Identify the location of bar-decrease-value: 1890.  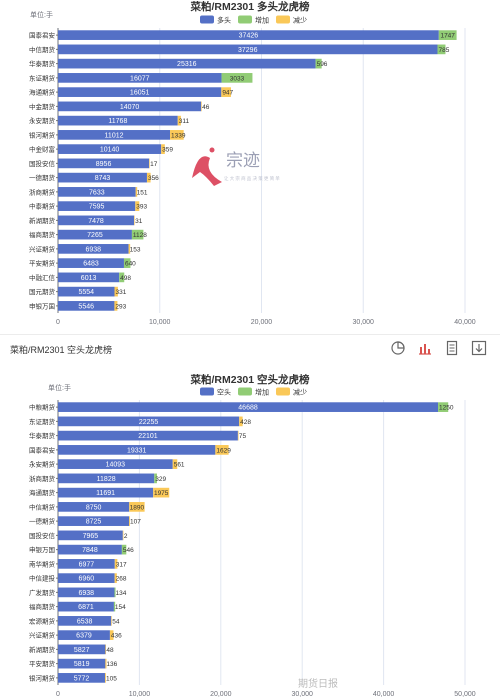
(137, 507).